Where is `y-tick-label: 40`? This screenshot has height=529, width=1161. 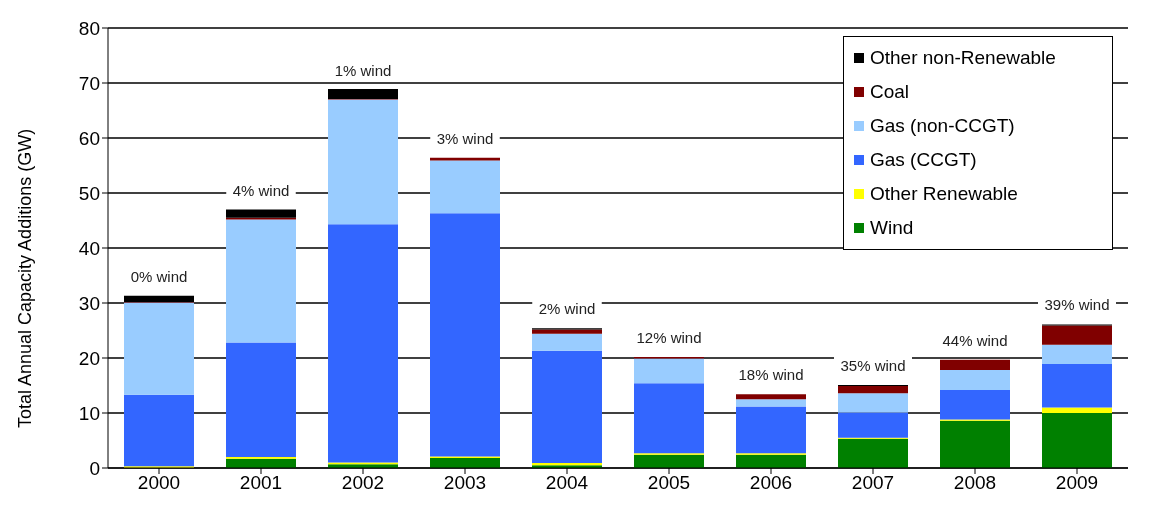
y-tick-label: 40 is located at coordinates (89, 248).